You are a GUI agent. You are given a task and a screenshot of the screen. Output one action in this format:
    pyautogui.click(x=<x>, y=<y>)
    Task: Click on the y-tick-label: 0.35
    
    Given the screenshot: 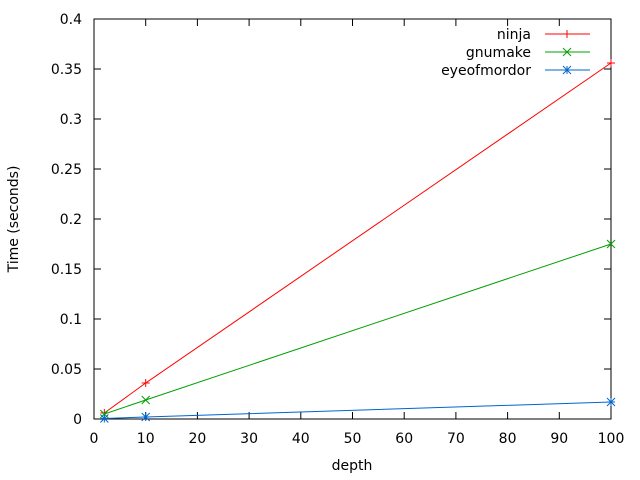 What is the action you would take?
    pyautogui.click(x=66, y=70)
    